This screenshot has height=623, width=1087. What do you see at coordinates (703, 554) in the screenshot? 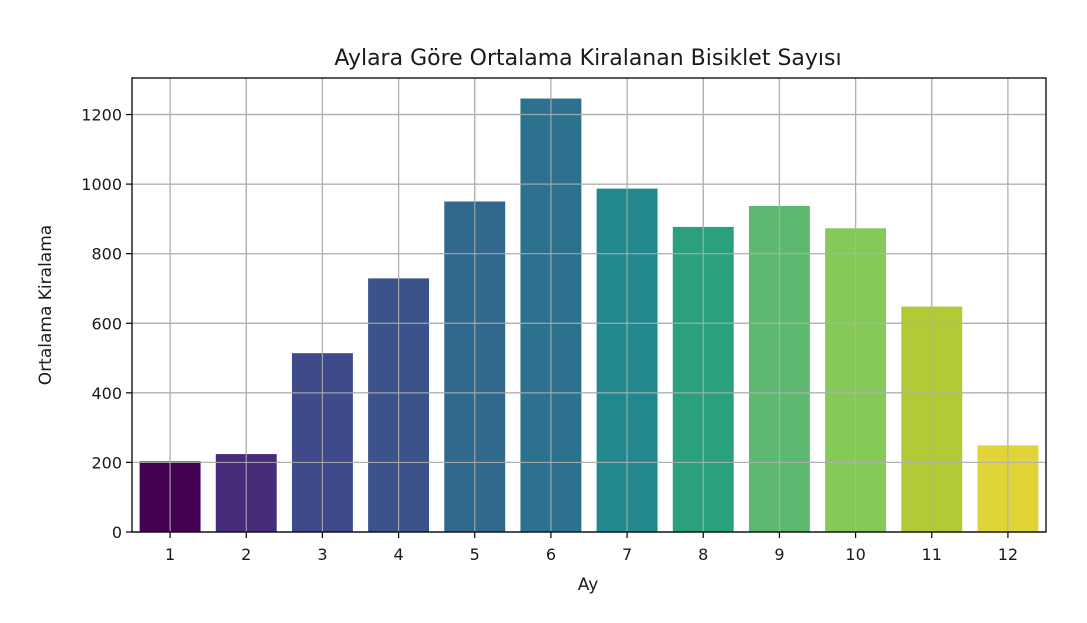
I see `x-tick-label: 8` at bounding box center [703, 554].